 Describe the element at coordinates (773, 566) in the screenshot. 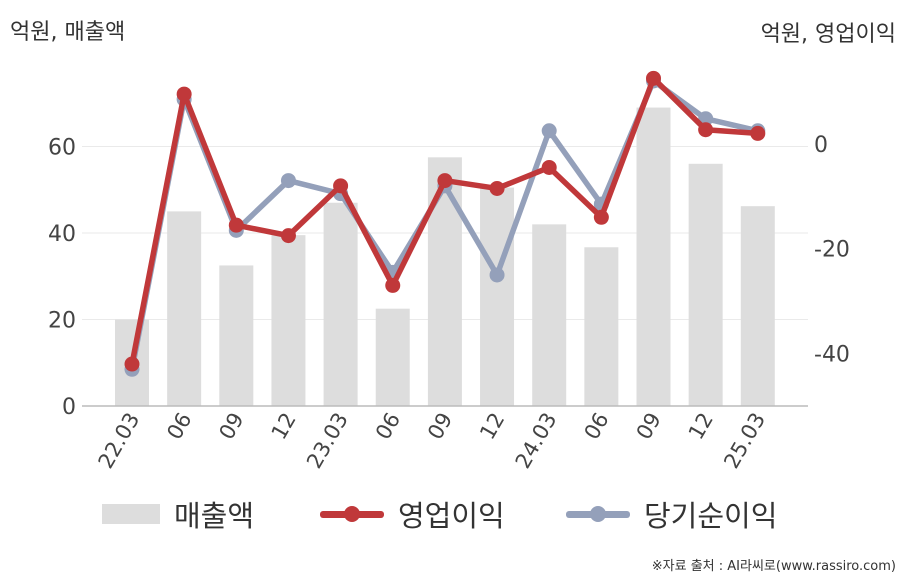

I see `source-note: ※자료 출처 : AI라씨로(www.rassiro.com)` at that location.